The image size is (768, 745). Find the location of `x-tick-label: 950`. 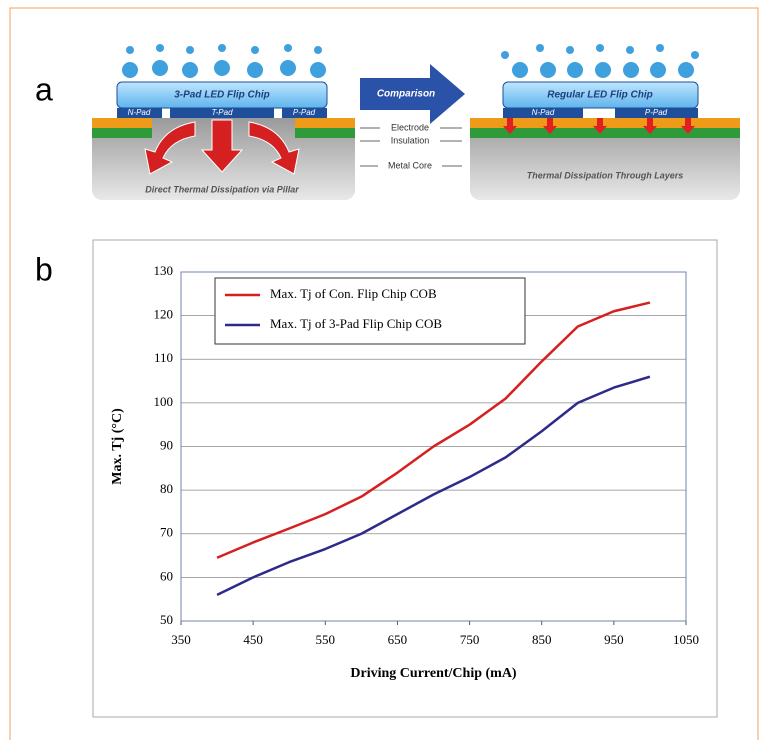

x-tick-label: 950 is located at coordinates (614, 639).